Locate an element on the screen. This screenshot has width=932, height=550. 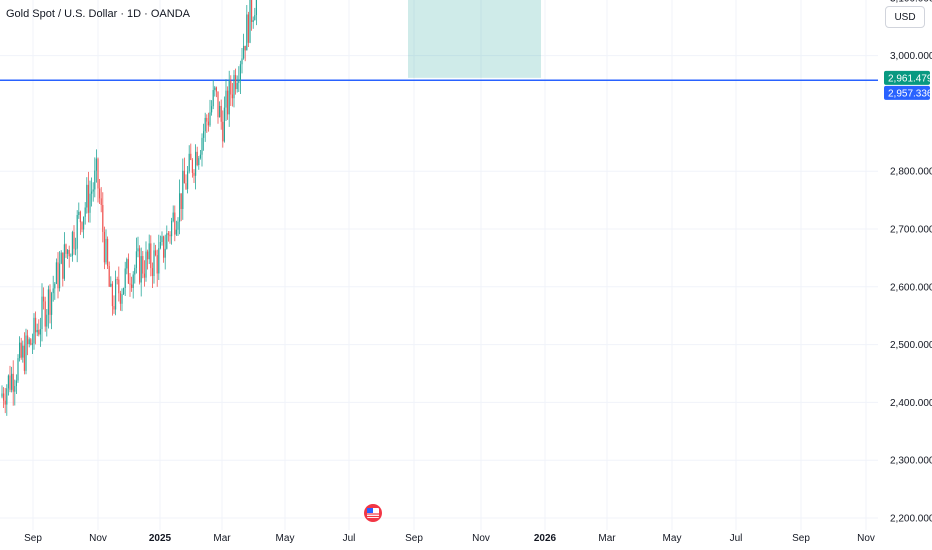
flag-canton is located at coordinates (370, 510).